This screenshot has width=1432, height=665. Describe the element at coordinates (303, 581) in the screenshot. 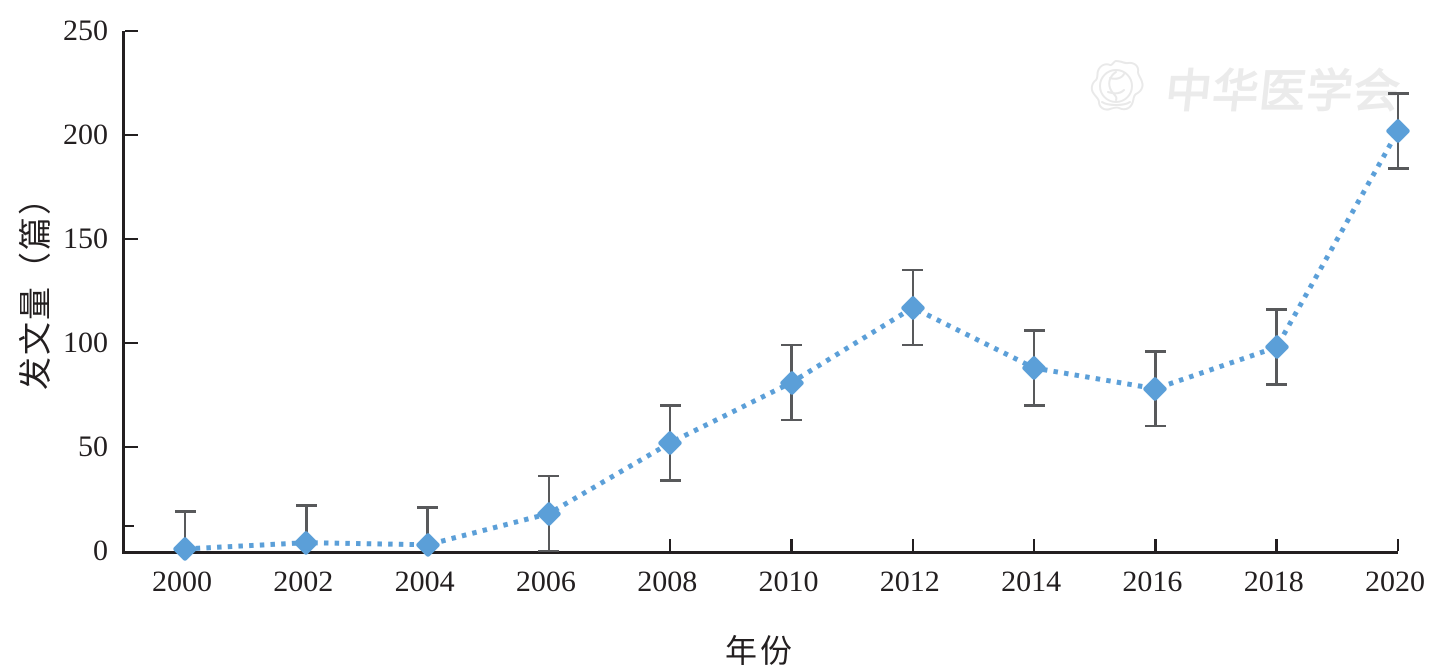

I see `x-tick-label: 2002` at that location.